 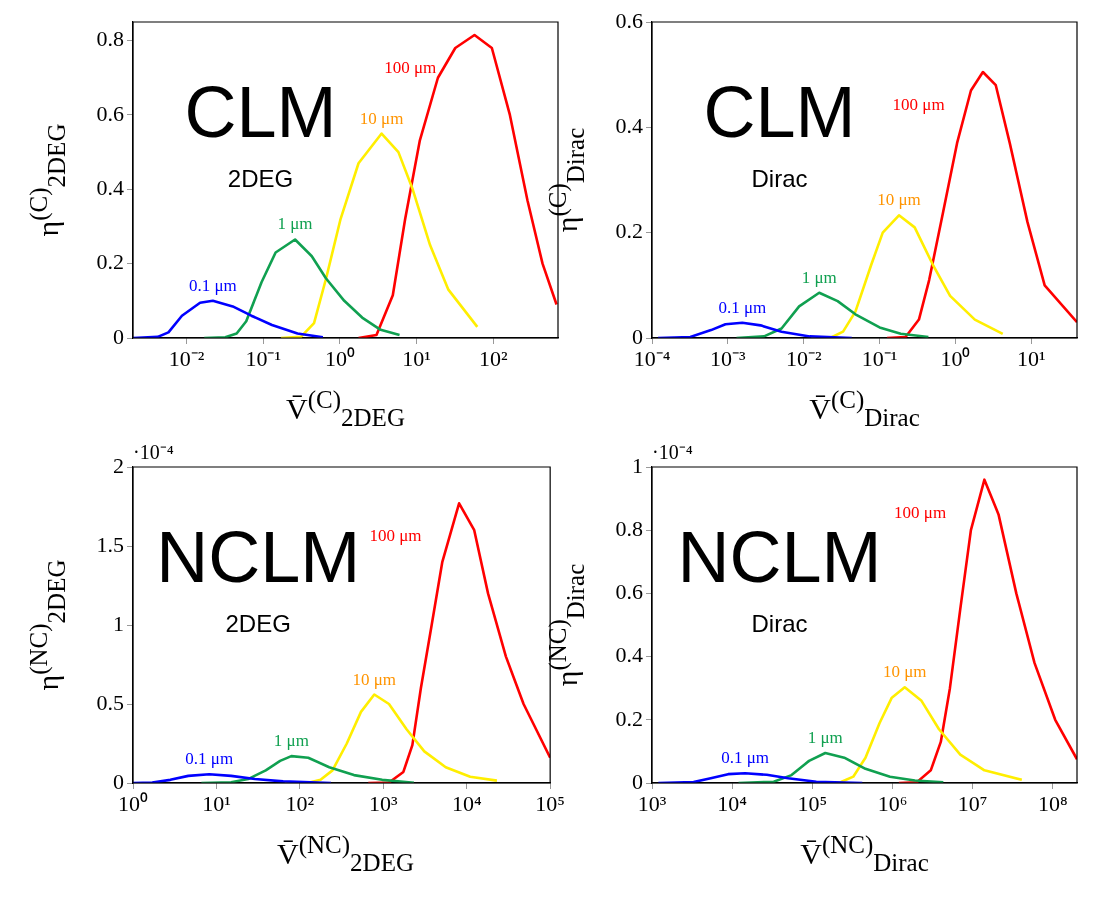 I want to click on x-tick-label: 10⁶, so click(x=892, y=803).